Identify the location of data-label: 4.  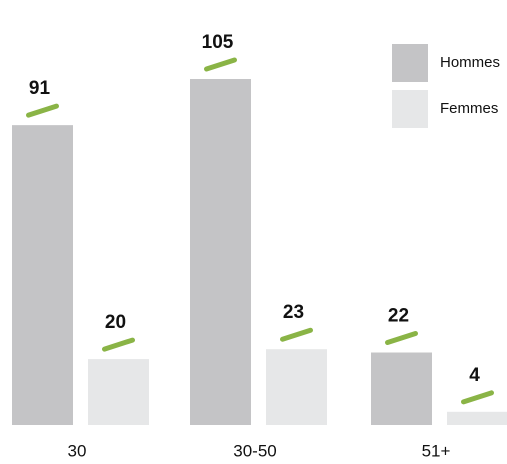
(474, 375).